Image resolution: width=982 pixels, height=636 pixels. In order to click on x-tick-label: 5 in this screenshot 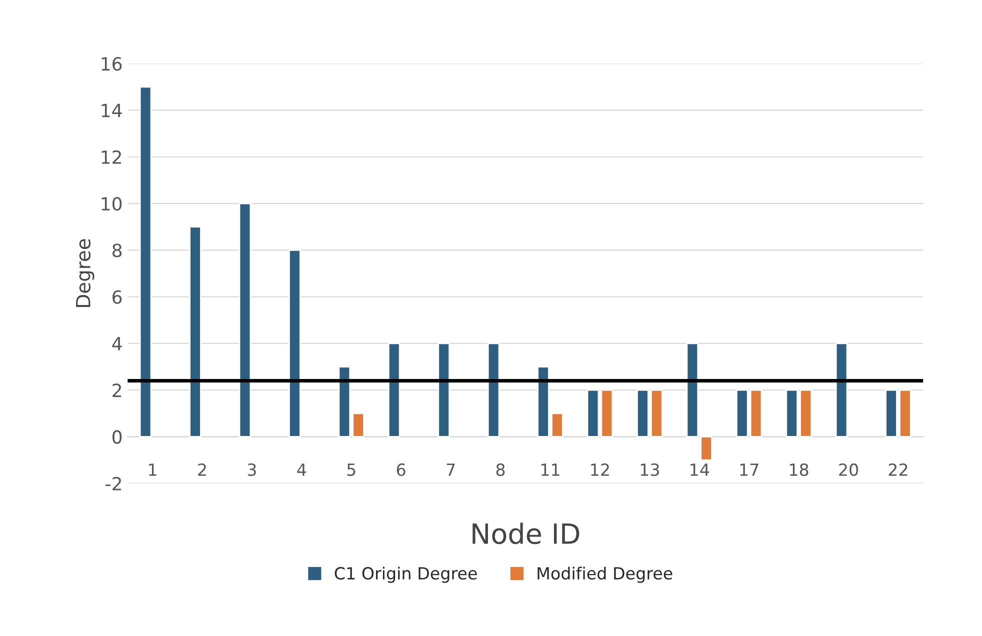, I will do `click(351, 470)`.